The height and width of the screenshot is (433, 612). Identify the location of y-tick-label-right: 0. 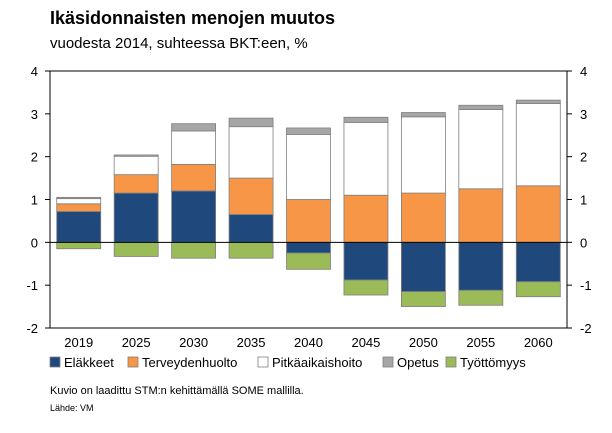
(583, 242).